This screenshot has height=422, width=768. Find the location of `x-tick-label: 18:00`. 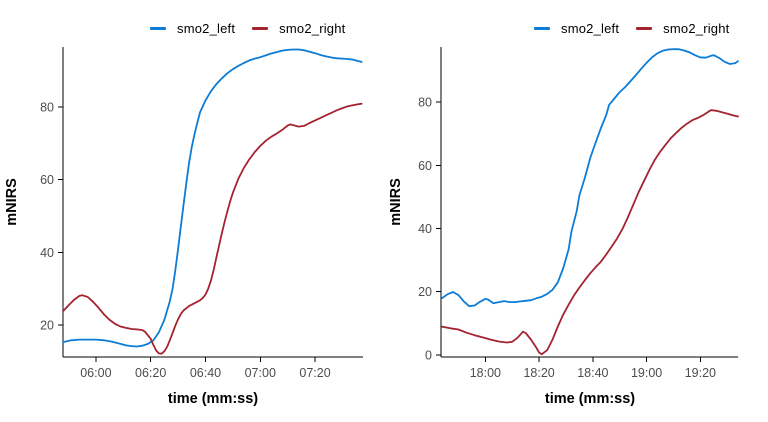

x-tick-label: 18:00 is located at coordinates (485, 373).